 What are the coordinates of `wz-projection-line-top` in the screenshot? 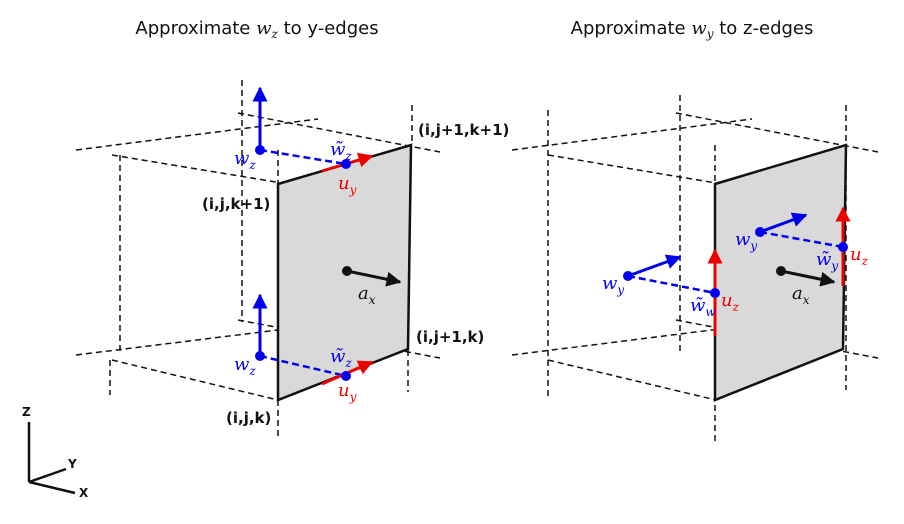 It's located at (303, 157).